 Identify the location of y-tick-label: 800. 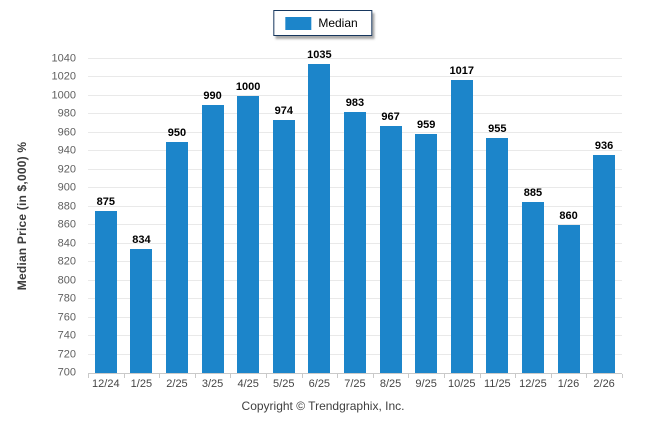
(66, 280).